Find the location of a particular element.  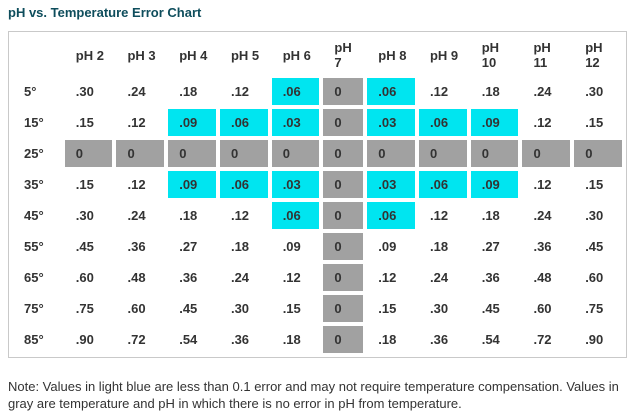

column-header: pH 3 is located at coordinates (141, 55).